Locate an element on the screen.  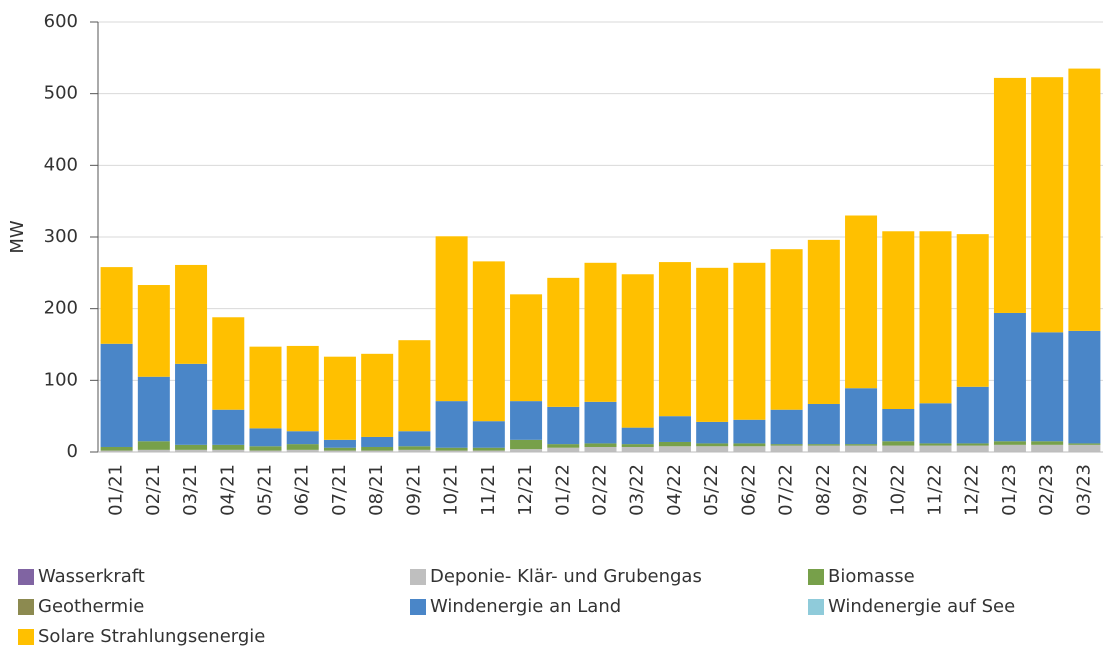
legend-label: Wasserkraft is located at coordinates (91, 576).